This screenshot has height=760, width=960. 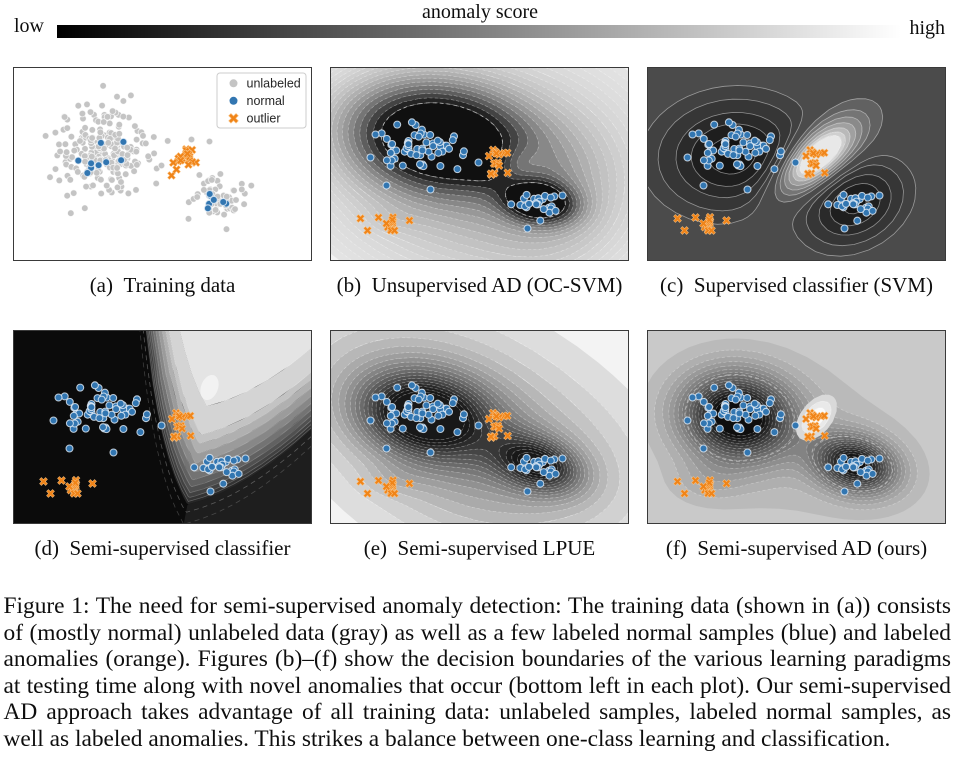 What do you see at coordinates (264, 119) in the screenshot?
I see `svg-text: outlier` at bounding box center [264, 119].